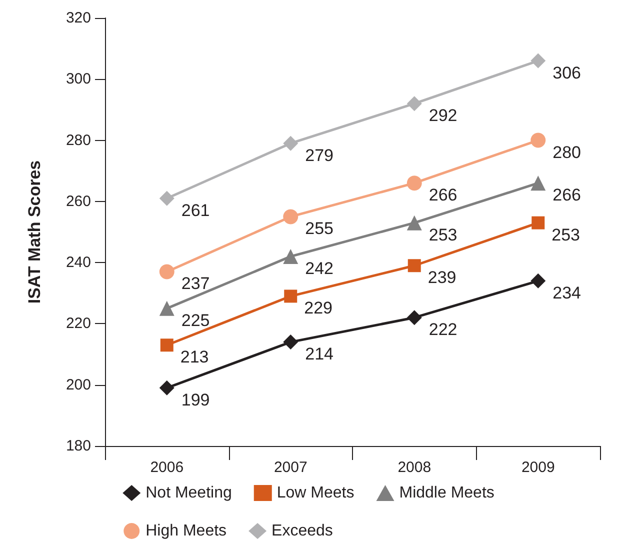 The width and height of the screenshot is (617, 546). Describe the element at coordinates (566, 292) in the screenshot. I see `data-label: 234` at that location.